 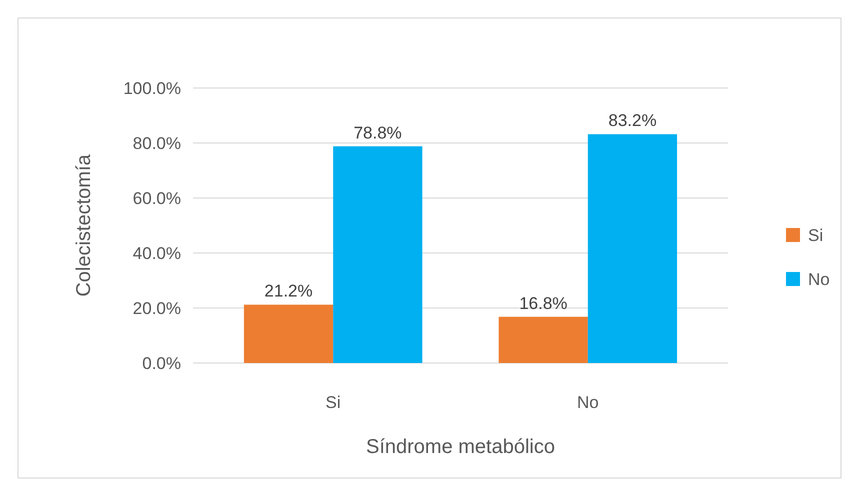 I want to click on y-tick-label: 40.0%, so click(x=156, y=253).